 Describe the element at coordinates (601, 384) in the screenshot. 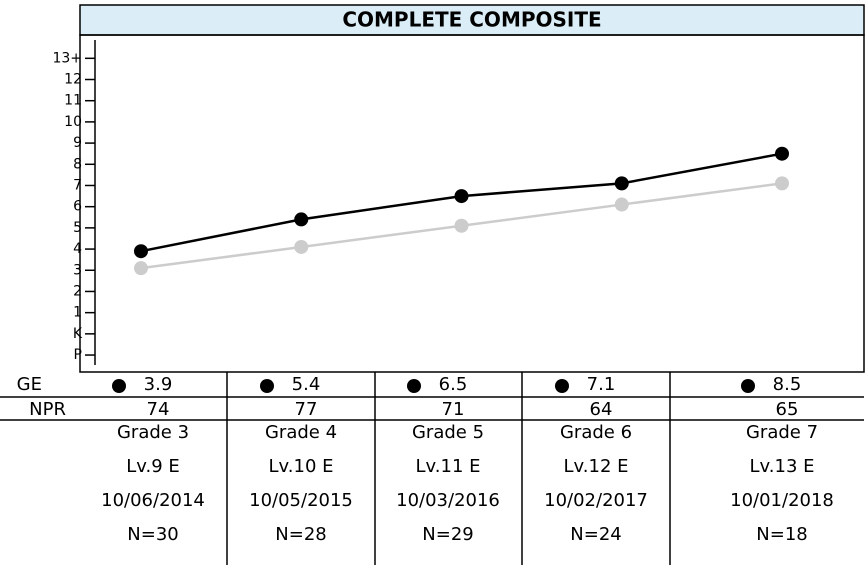

I see `ge-value: 7.1` at that location.